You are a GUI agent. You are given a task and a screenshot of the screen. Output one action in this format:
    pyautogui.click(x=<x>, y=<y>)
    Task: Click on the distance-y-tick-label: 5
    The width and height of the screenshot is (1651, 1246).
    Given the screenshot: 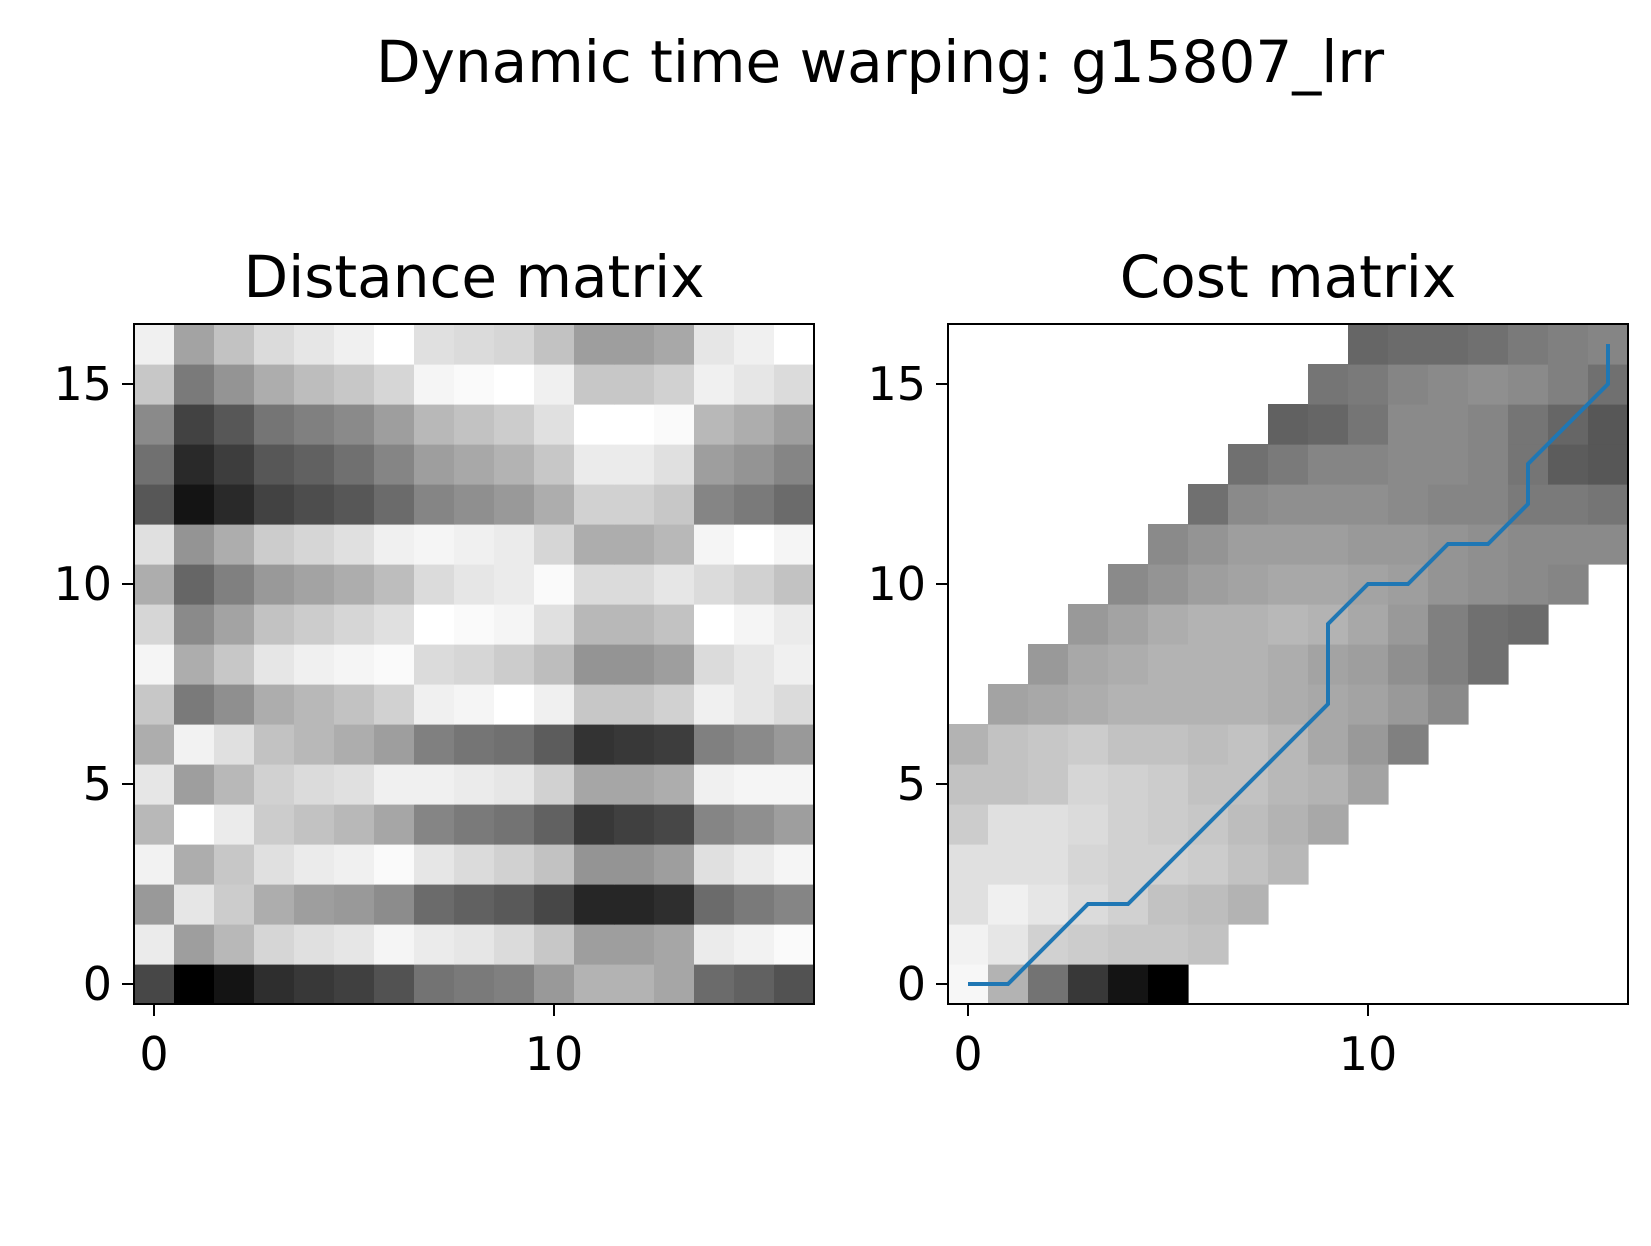 What is the action you would take?
    pyautogui.click(x=97, y=784)
    